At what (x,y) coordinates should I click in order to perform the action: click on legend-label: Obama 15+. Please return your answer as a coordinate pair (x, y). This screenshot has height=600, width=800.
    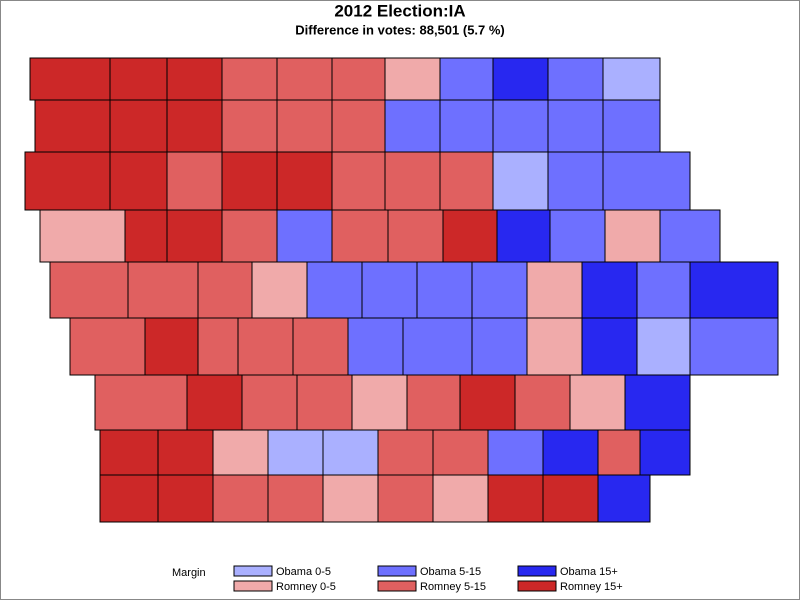
    Looking at the image, I should click on (589, 572).